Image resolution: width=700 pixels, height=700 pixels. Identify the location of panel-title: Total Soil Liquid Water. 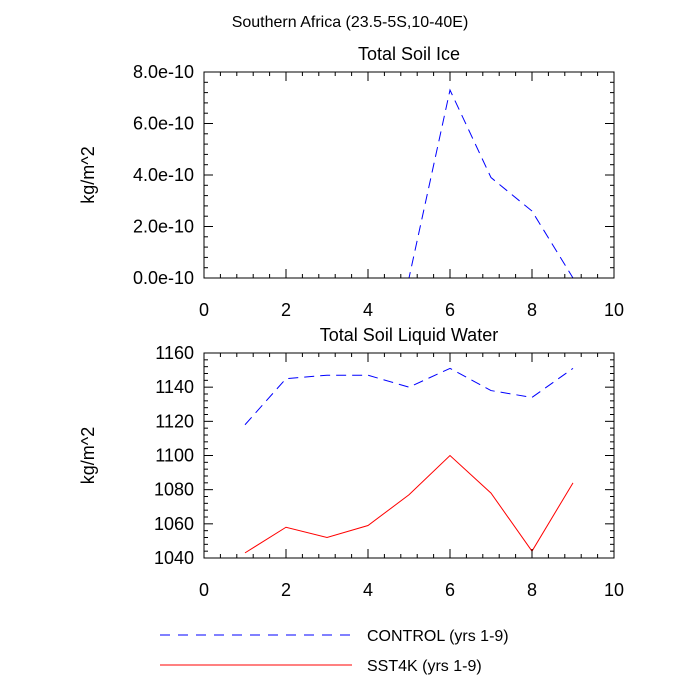
(409, 335).